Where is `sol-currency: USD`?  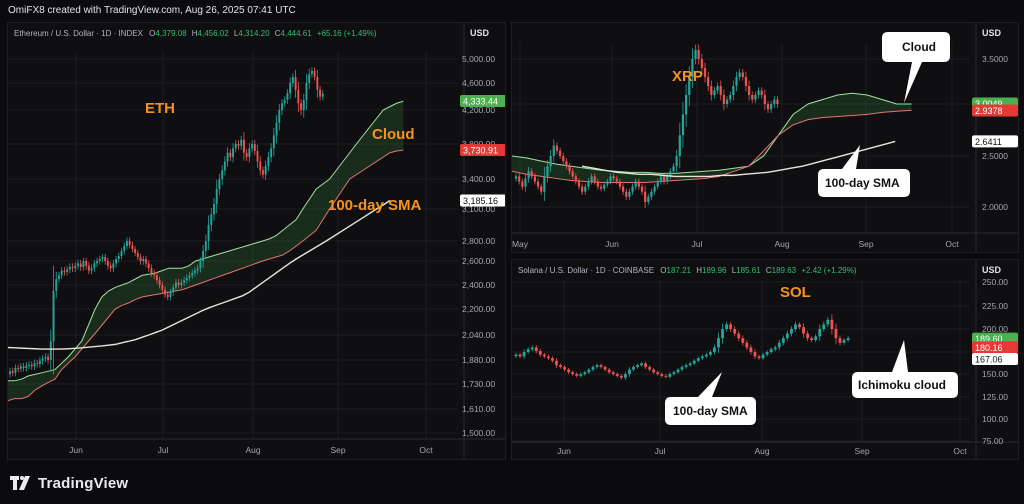
sol-currency: USD is located at coordinates (992, 270).